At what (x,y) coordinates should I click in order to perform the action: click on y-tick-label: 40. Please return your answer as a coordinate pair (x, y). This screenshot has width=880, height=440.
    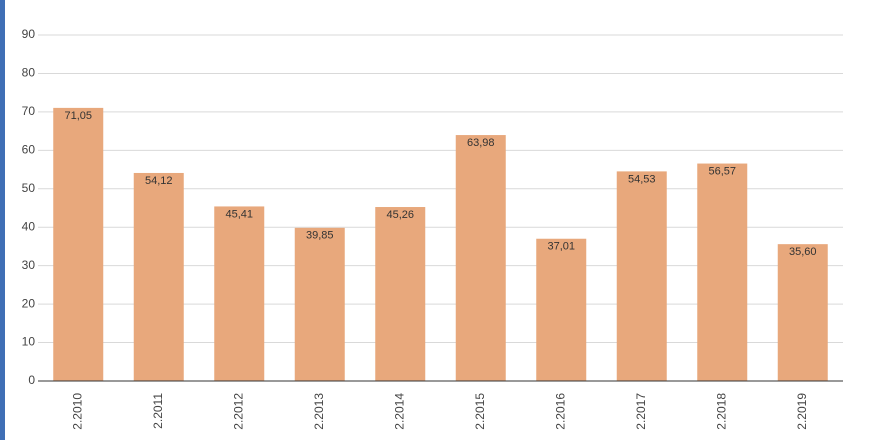
    Looking at the image, I should click on (29, 226).